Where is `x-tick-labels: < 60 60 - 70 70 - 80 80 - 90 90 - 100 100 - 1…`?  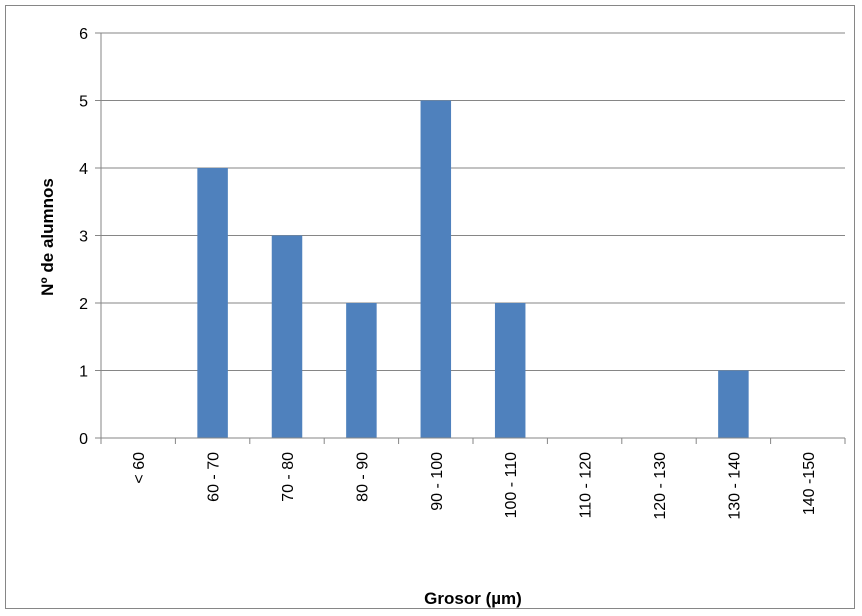
x-tick-labels: < 60 60 - 70 70 - 80 80 - 90 90 - 100 100 - 1… is located at coordinates (474, 486).